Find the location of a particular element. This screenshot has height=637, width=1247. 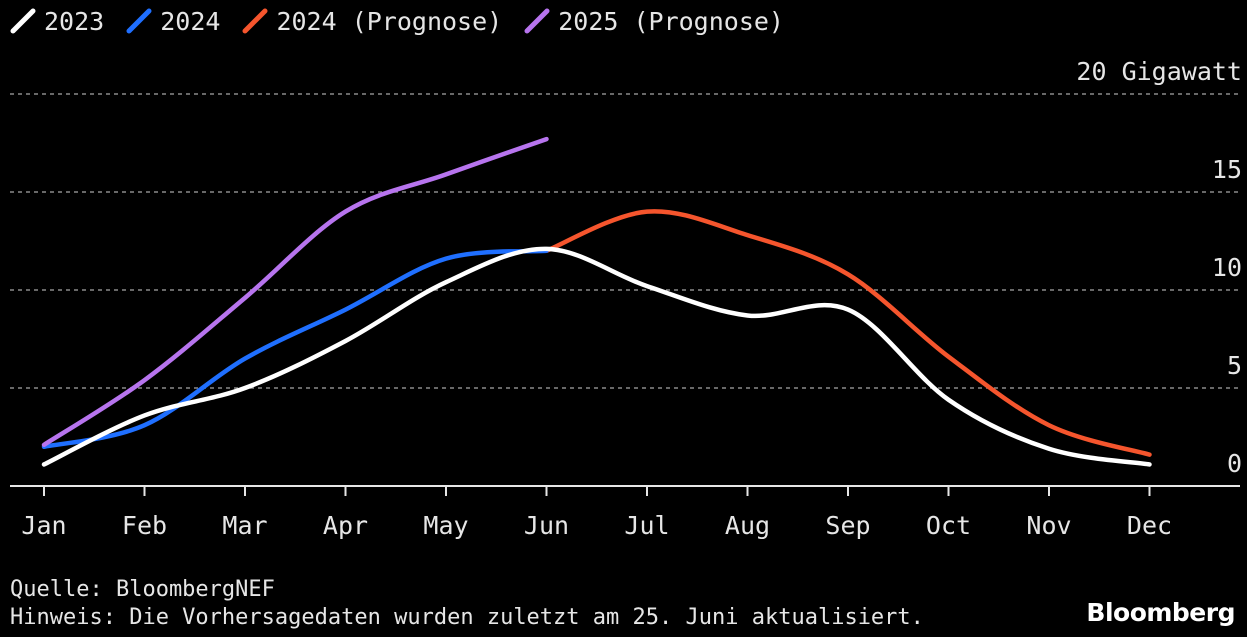

y-tick-label: 0 is located at coordinates (1234, 463).